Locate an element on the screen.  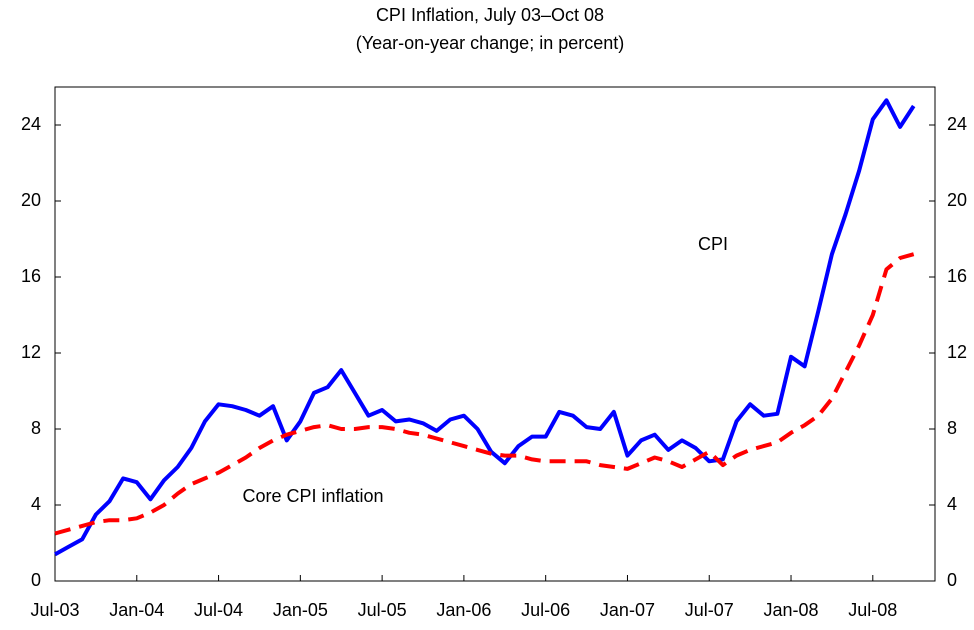
x-tick-label: Jan-08 is located at coordinates (790, 610).